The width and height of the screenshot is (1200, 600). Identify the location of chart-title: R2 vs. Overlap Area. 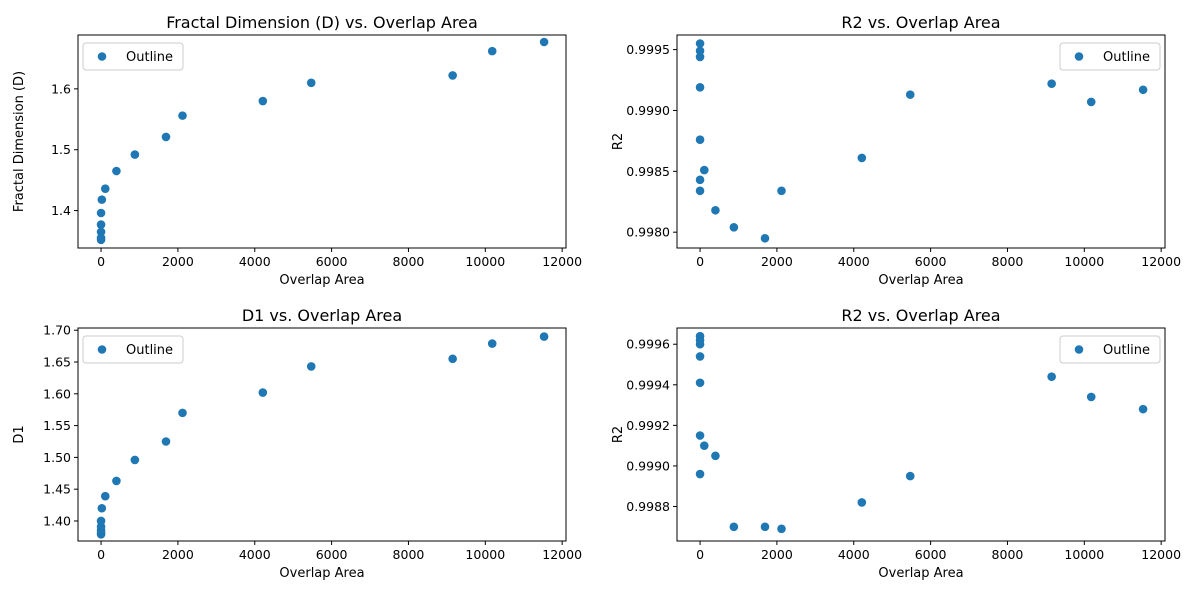
(920, 22).